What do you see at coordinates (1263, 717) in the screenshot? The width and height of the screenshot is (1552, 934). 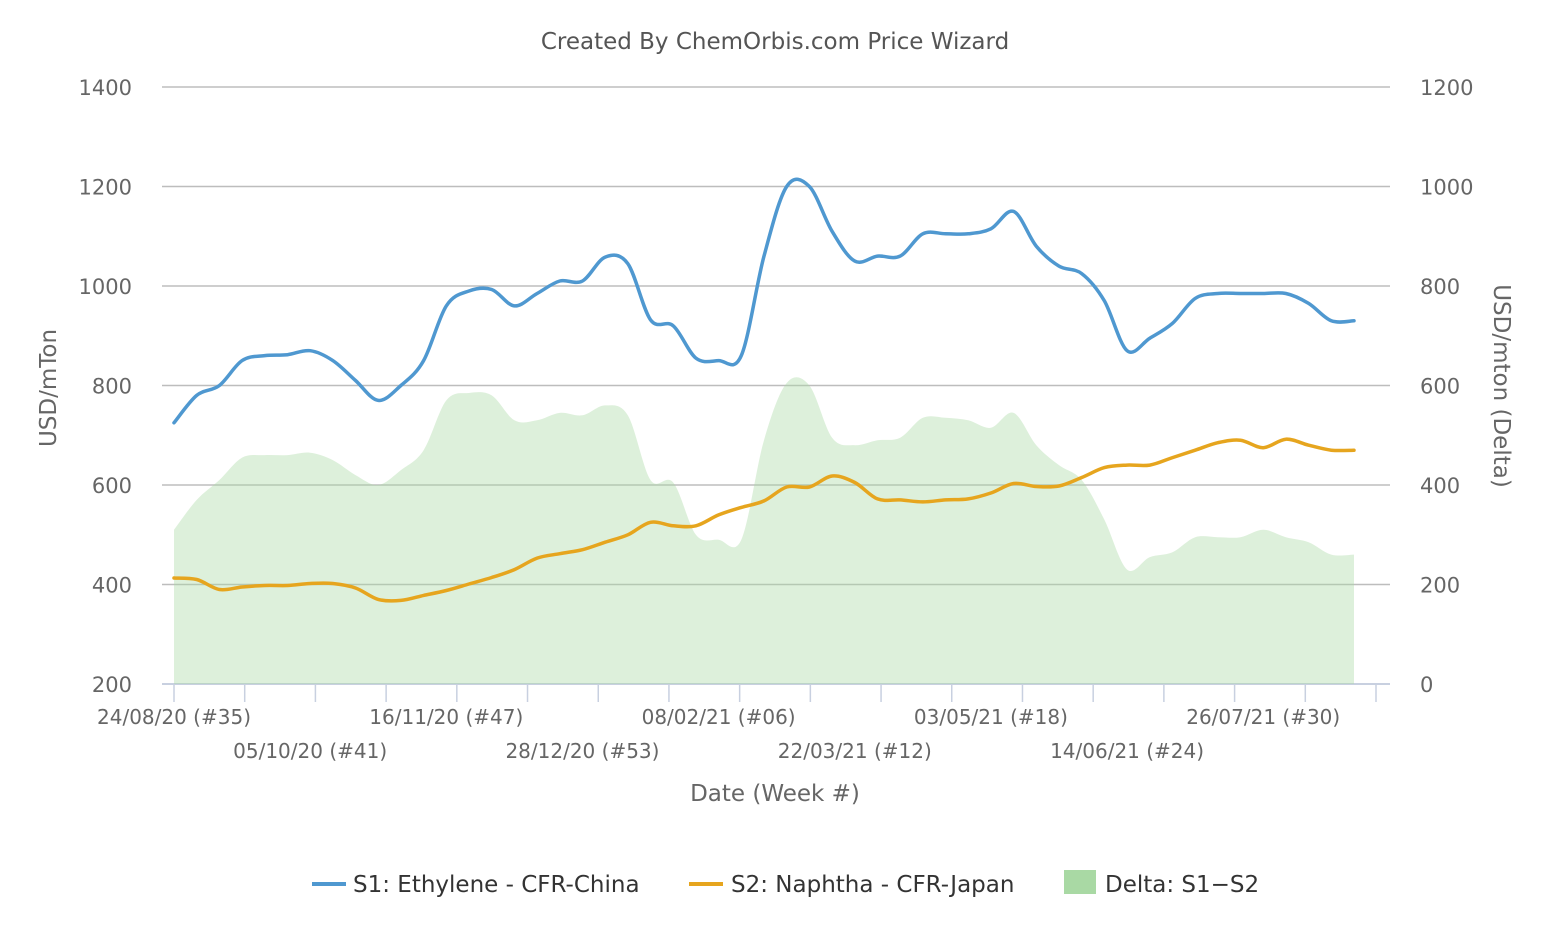 I see `x-tick-label: 26/07/21 (#30)` at bounding box center [1263, 717].